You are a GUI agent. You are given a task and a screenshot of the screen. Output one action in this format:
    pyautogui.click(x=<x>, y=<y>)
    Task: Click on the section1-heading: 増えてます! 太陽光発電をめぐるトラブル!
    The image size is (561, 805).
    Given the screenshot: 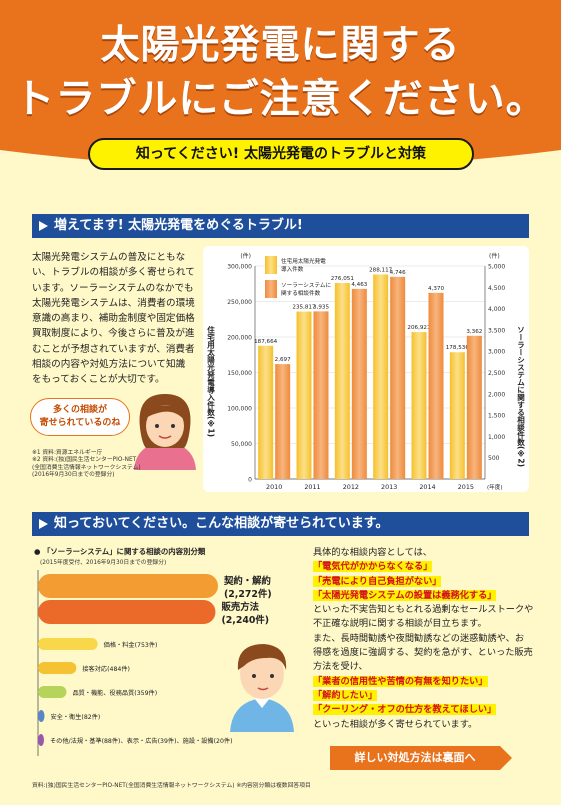 What is the action you would take?
    pyautogui.click(x=280, y=226)
    